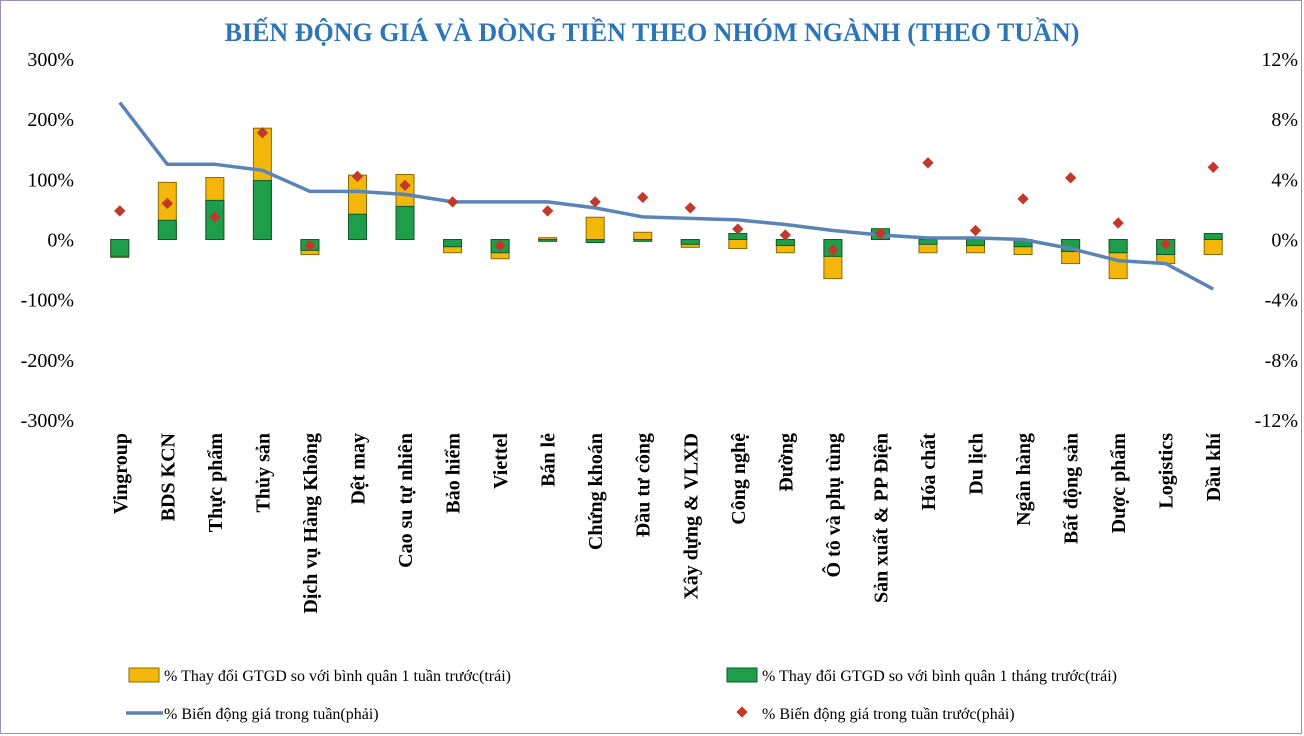 The width and height of the screenshot is (1304, 736). Describe the element at coordinates (358, 469) in the screenshot. I see `category-label: Dệt may` at that location.